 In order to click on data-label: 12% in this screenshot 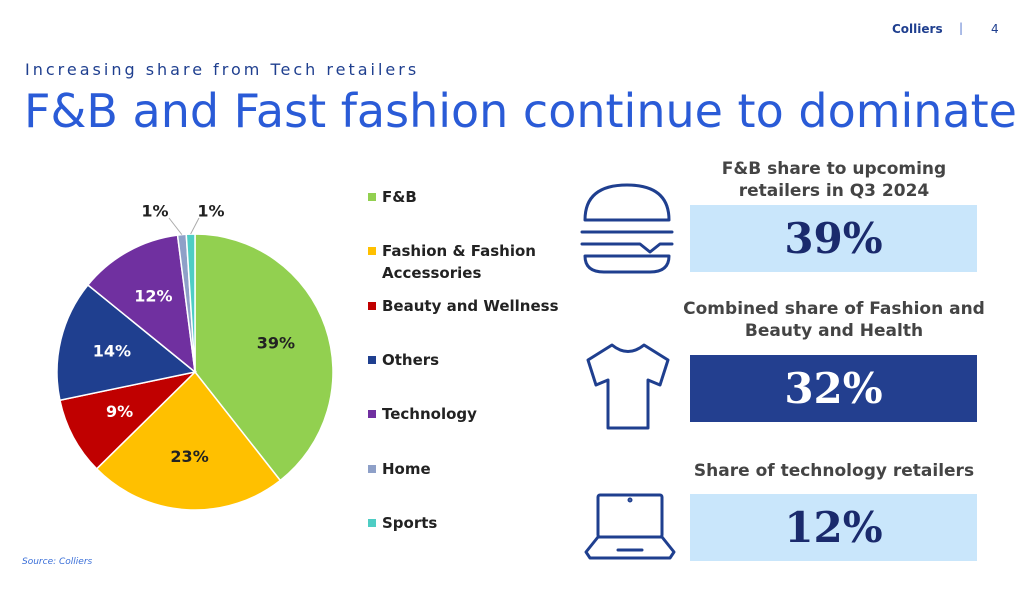, I will do `click(153, 296)`.